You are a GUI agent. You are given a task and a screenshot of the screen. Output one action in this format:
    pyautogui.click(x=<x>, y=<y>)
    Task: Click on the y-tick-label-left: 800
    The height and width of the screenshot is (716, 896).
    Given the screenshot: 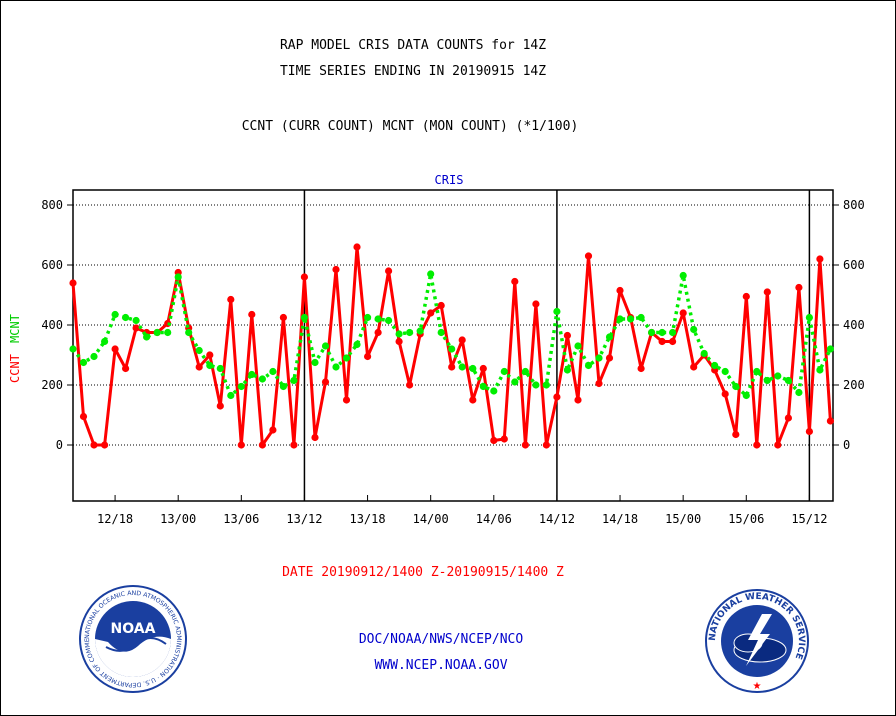 What is the action you would take?
    pyautogui.click(x=52, y=205)
    